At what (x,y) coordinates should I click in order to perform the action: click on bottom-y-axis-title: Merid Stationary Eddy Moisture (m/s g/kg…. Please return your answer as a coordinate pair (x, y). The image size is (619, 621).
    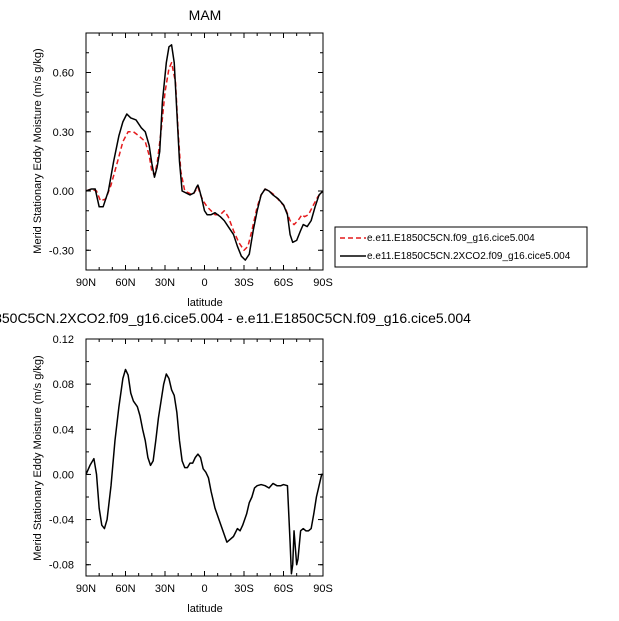
    Looking at the image, I should click on (38, 457).